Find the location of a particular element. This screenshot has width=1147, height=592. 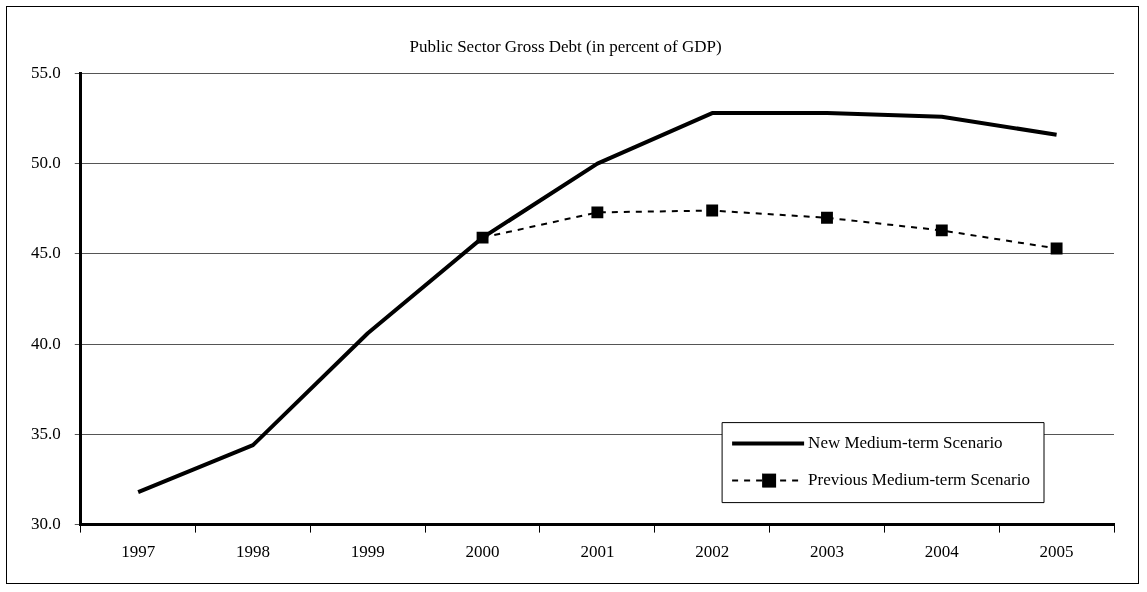

legend-label: Previous Medium-term Scenario is located at coordinates (919, 480).